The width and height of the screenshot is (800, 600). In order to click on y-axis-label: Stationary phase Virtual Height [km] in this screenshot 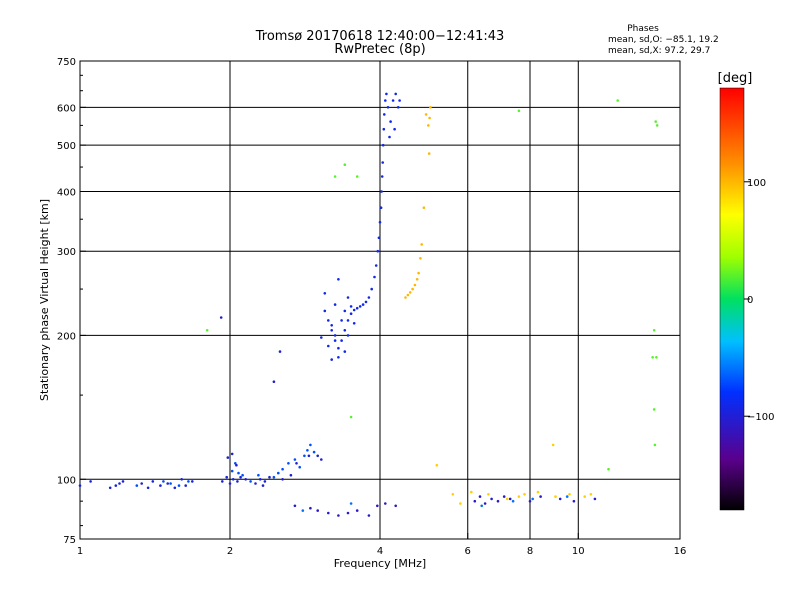, I will do `click(44, 300)`.